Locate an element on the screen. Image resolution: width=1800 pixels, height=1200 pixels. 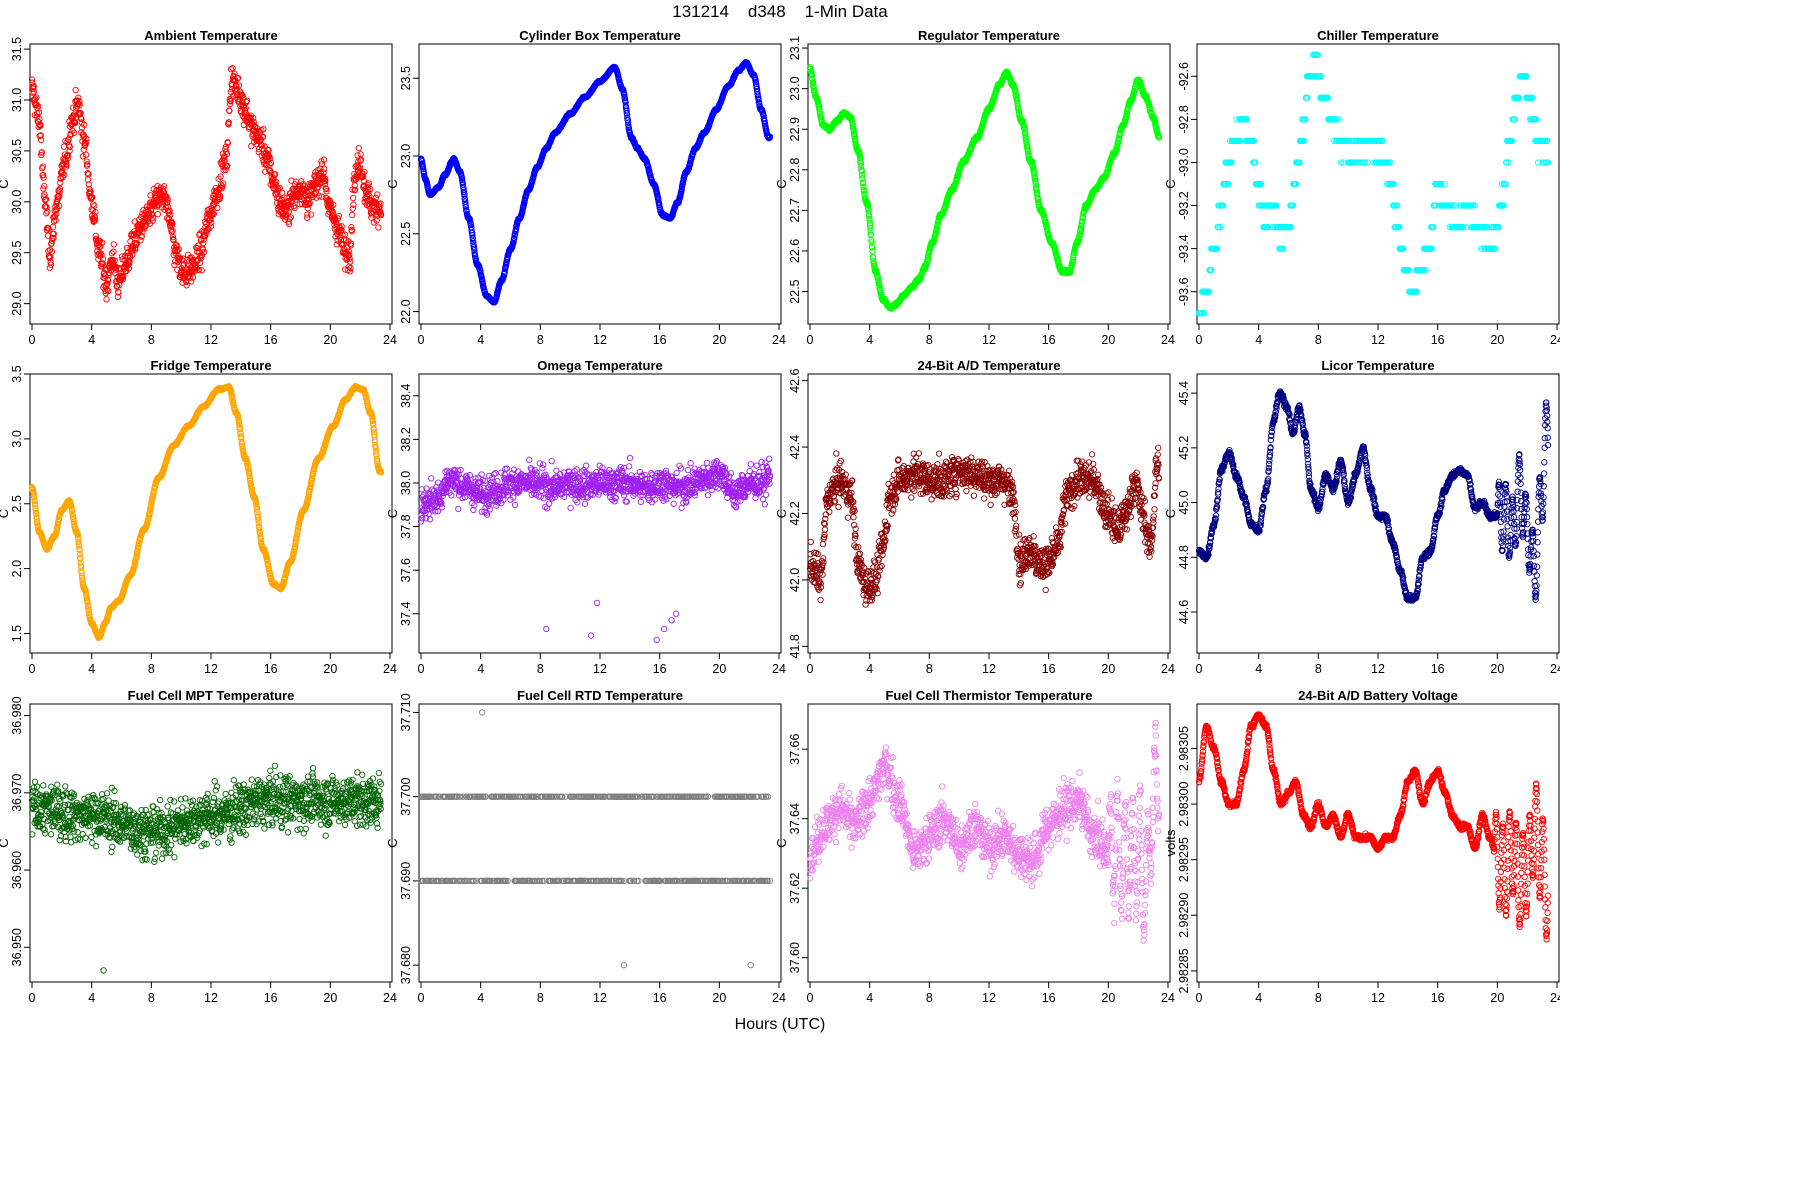
x-tick-label: 8 is located at coordinates (1318, 340).